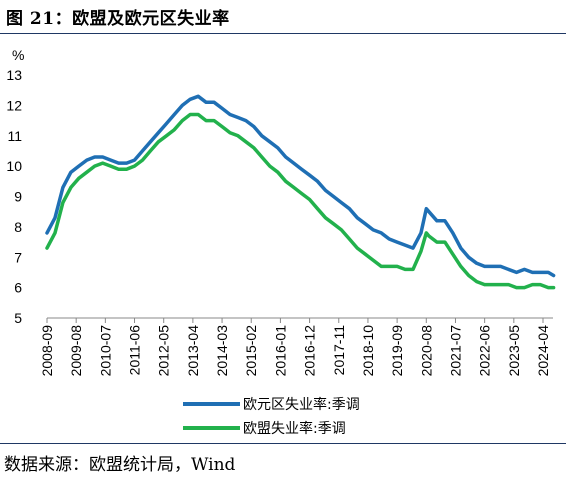 Image resolution: width=566 pixels, height=477 pixels. What do you see at coordinates (18, 55) in the screenshot?
I see `y-axis-unit-label: %` at bounding box center [18, 55].